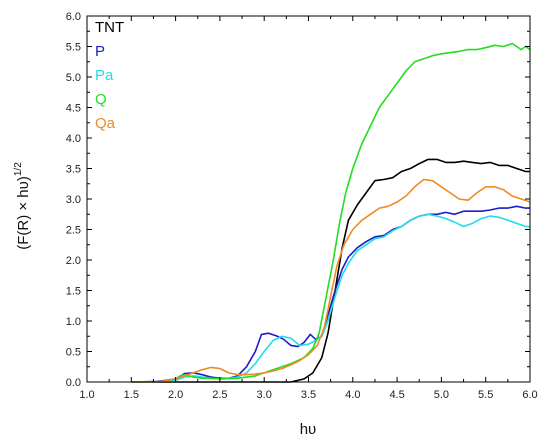 The image size is (550, 446). I want to click on y-tick-label: 0.5, so click(73, 353).